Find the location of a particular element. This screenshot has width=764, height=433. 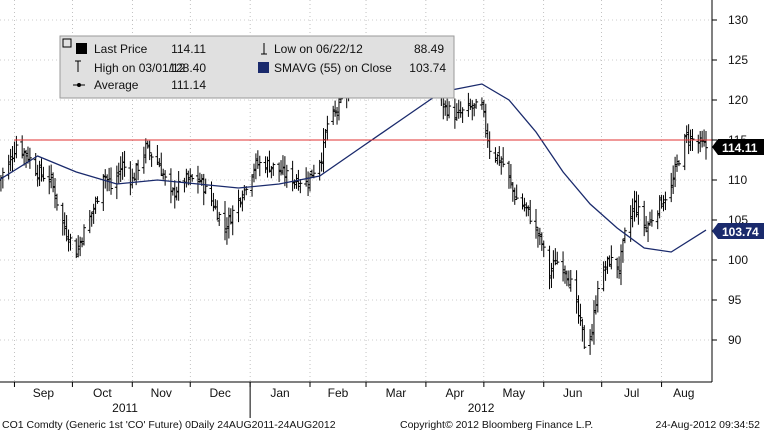

last-price-tag-background is located at coordinates (738, 147).